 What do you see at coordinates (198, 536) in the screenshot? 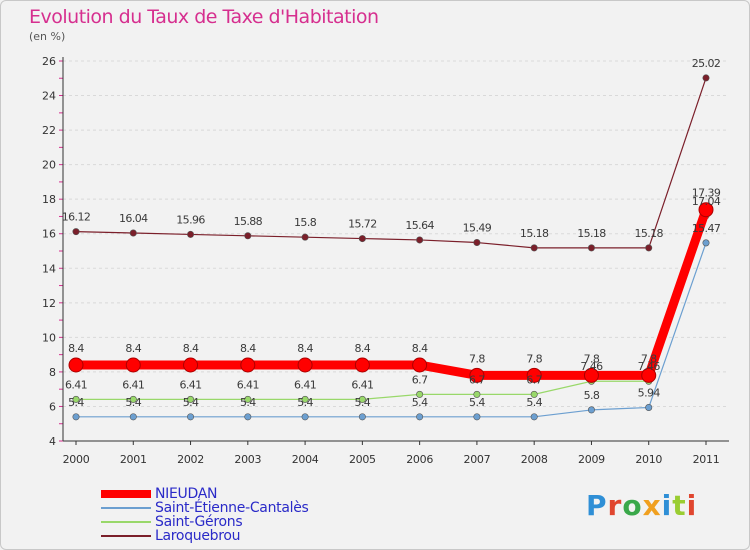
I see `legend-label: Laroquebrou` at bounding box center [198, 536].